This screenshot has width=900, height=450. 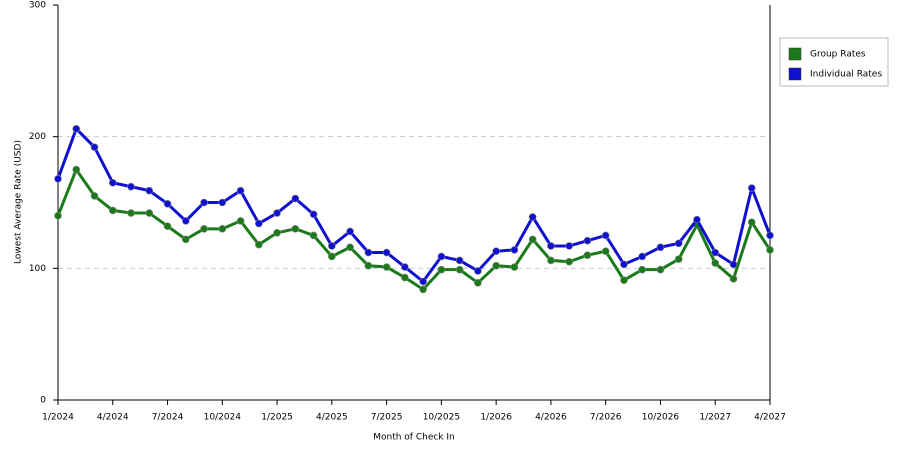 What do you see at coordinates (715, 418) in the screenshot?
I see `x-tick-label: 1/2027` at bounding box center [715, 418].